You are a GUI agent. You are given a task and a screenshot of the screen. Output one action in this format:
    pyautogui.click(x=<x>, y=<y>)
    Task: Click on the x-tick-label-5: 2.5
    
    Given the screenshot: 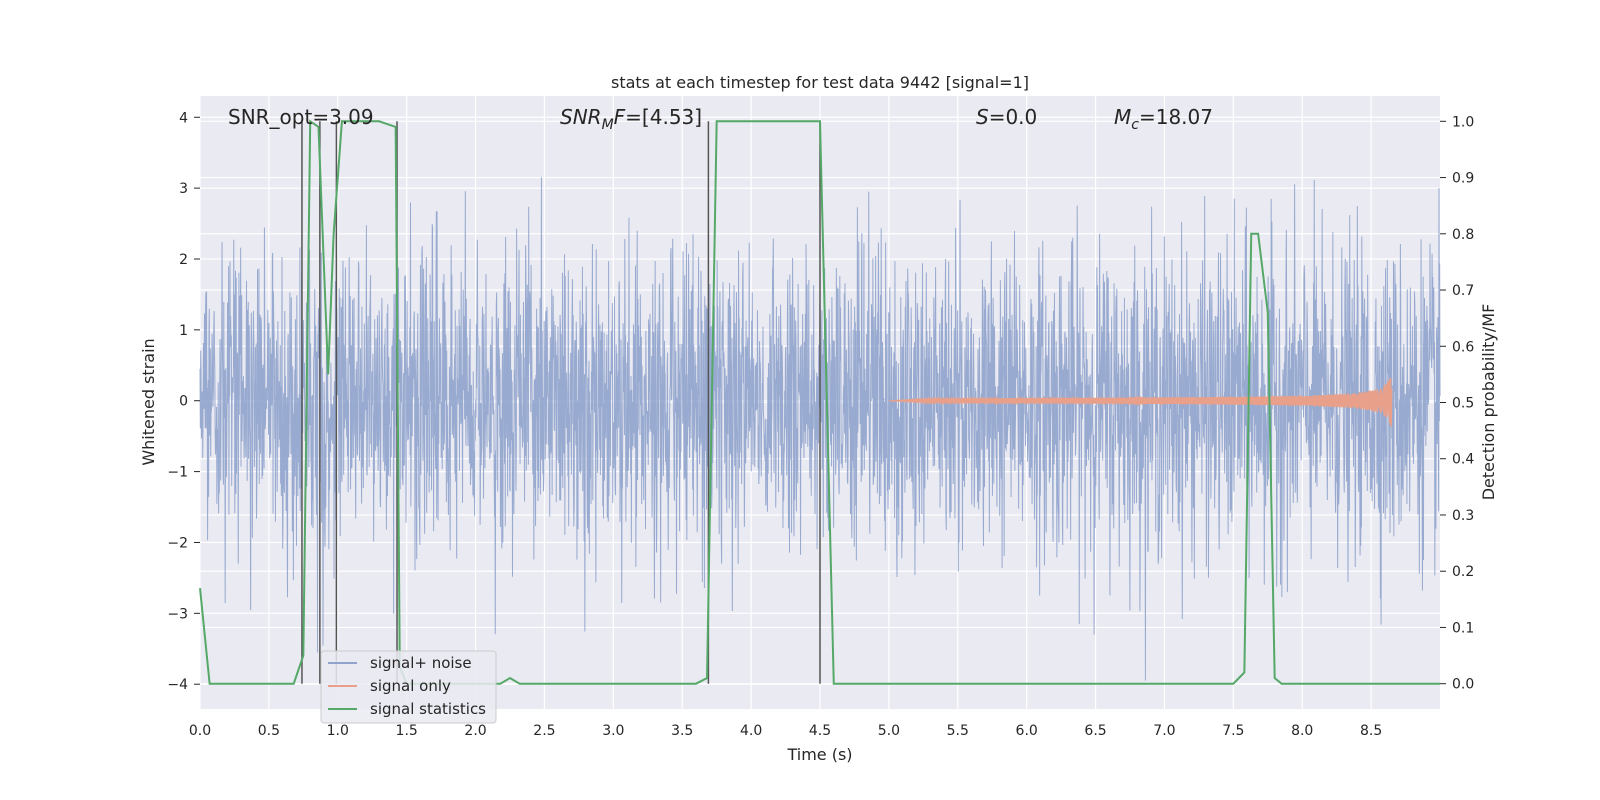 What is the action you would take?
    pyautogui.click(x=544, y=731)
    